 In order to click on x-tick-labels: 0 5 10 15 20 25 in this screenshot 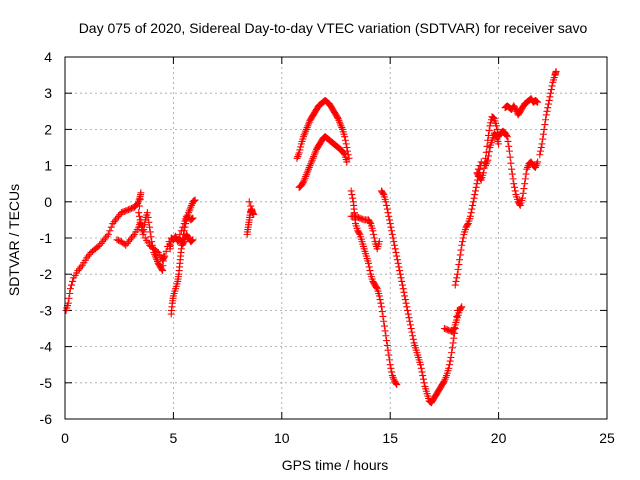, I will do `click(338, 438)`.